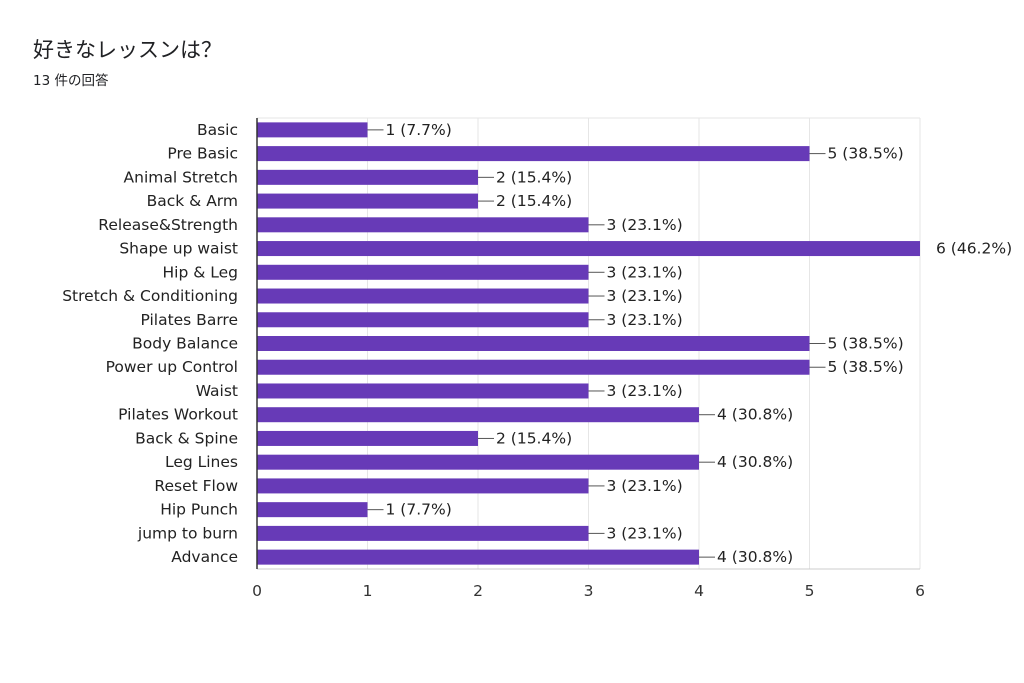 The width and height of the screenshot is (1024, 683). What do you see at coordinates (172, 367) in the screenshot?
I see `category-label: Power up Control` at bounding box center [172, 367].